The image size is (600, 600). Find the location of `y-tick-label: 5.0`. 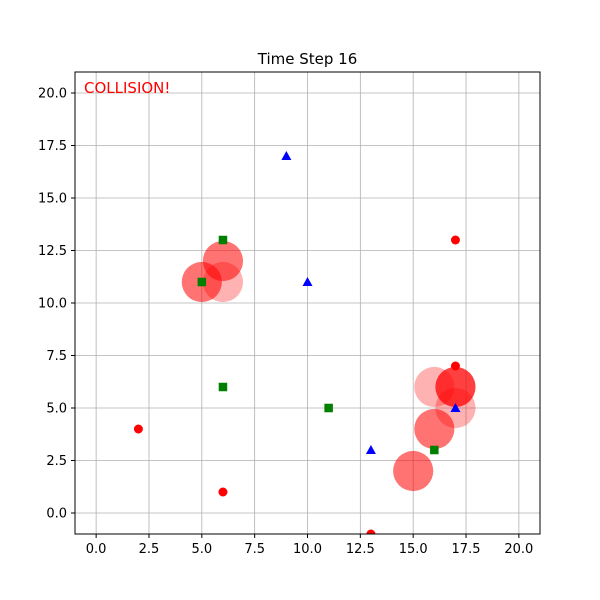

y-tick-label: 5.0 is located at coordinates (56, 409).